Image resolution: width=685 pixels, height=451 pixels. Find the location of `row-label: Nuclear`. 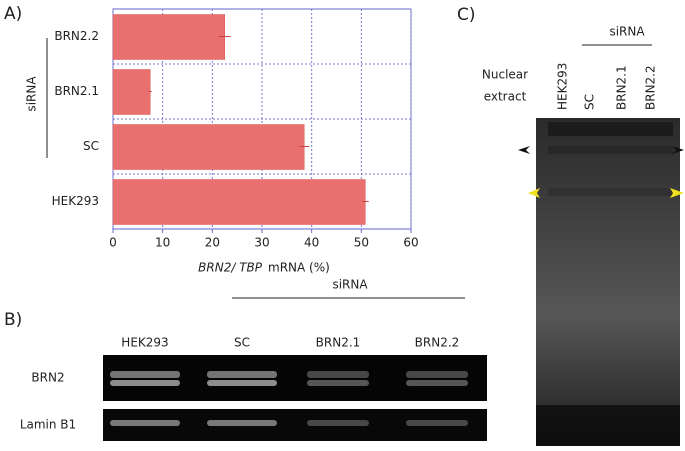

row-label: Nuclear is located at coordinates (505, 75).